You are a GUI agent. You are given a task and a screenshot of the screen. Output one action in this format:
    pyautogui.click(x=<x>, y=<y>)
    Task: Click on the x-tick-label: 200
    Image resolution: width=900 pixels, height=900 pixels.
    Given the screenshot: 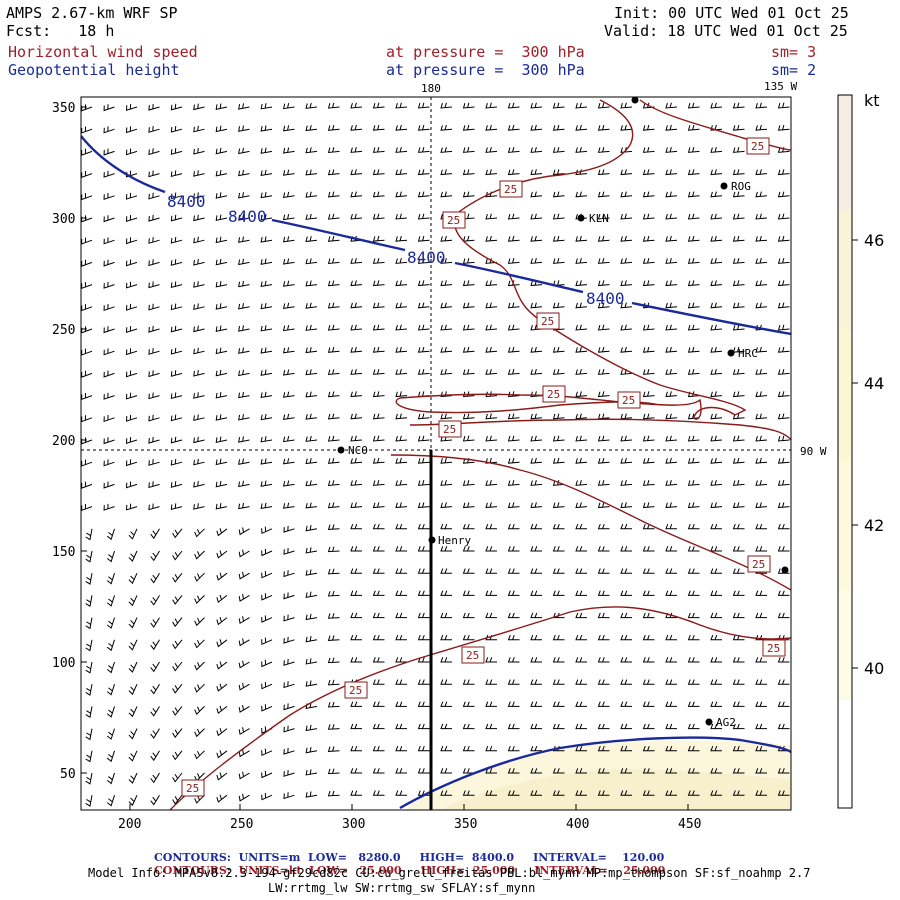 What is the action you would take?
    pyautogui.click(x=129, y=824)
    